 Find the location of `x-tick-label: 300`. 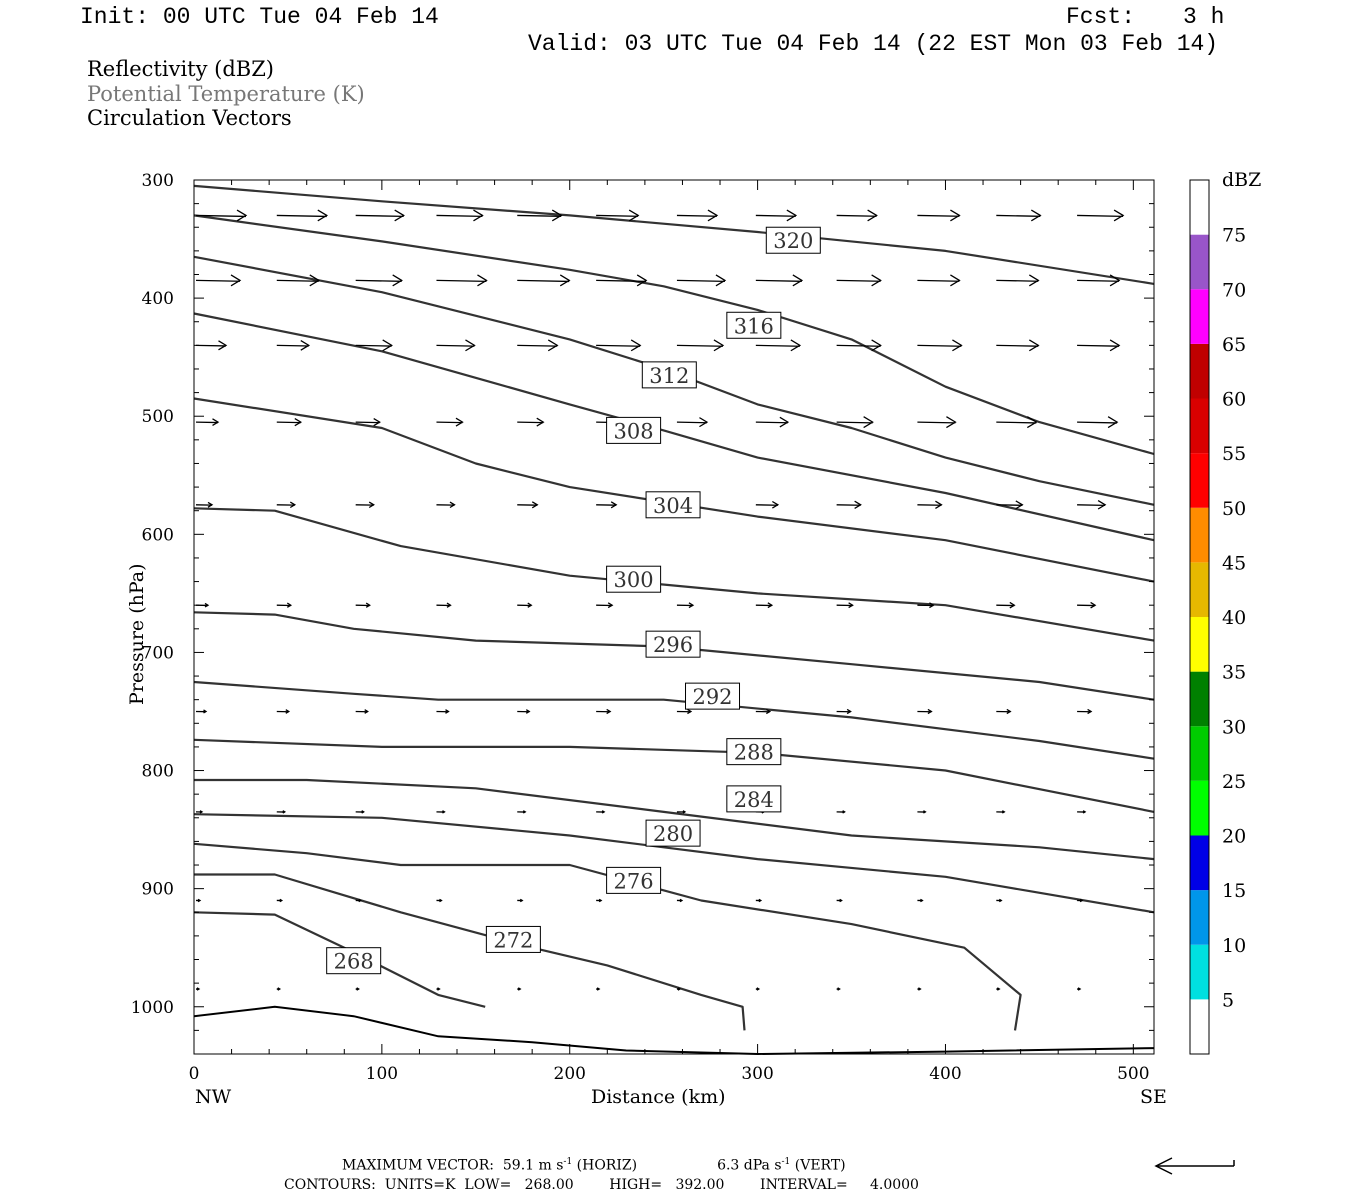

x-tick-label: 300 is located at coordinates (757, 1074).